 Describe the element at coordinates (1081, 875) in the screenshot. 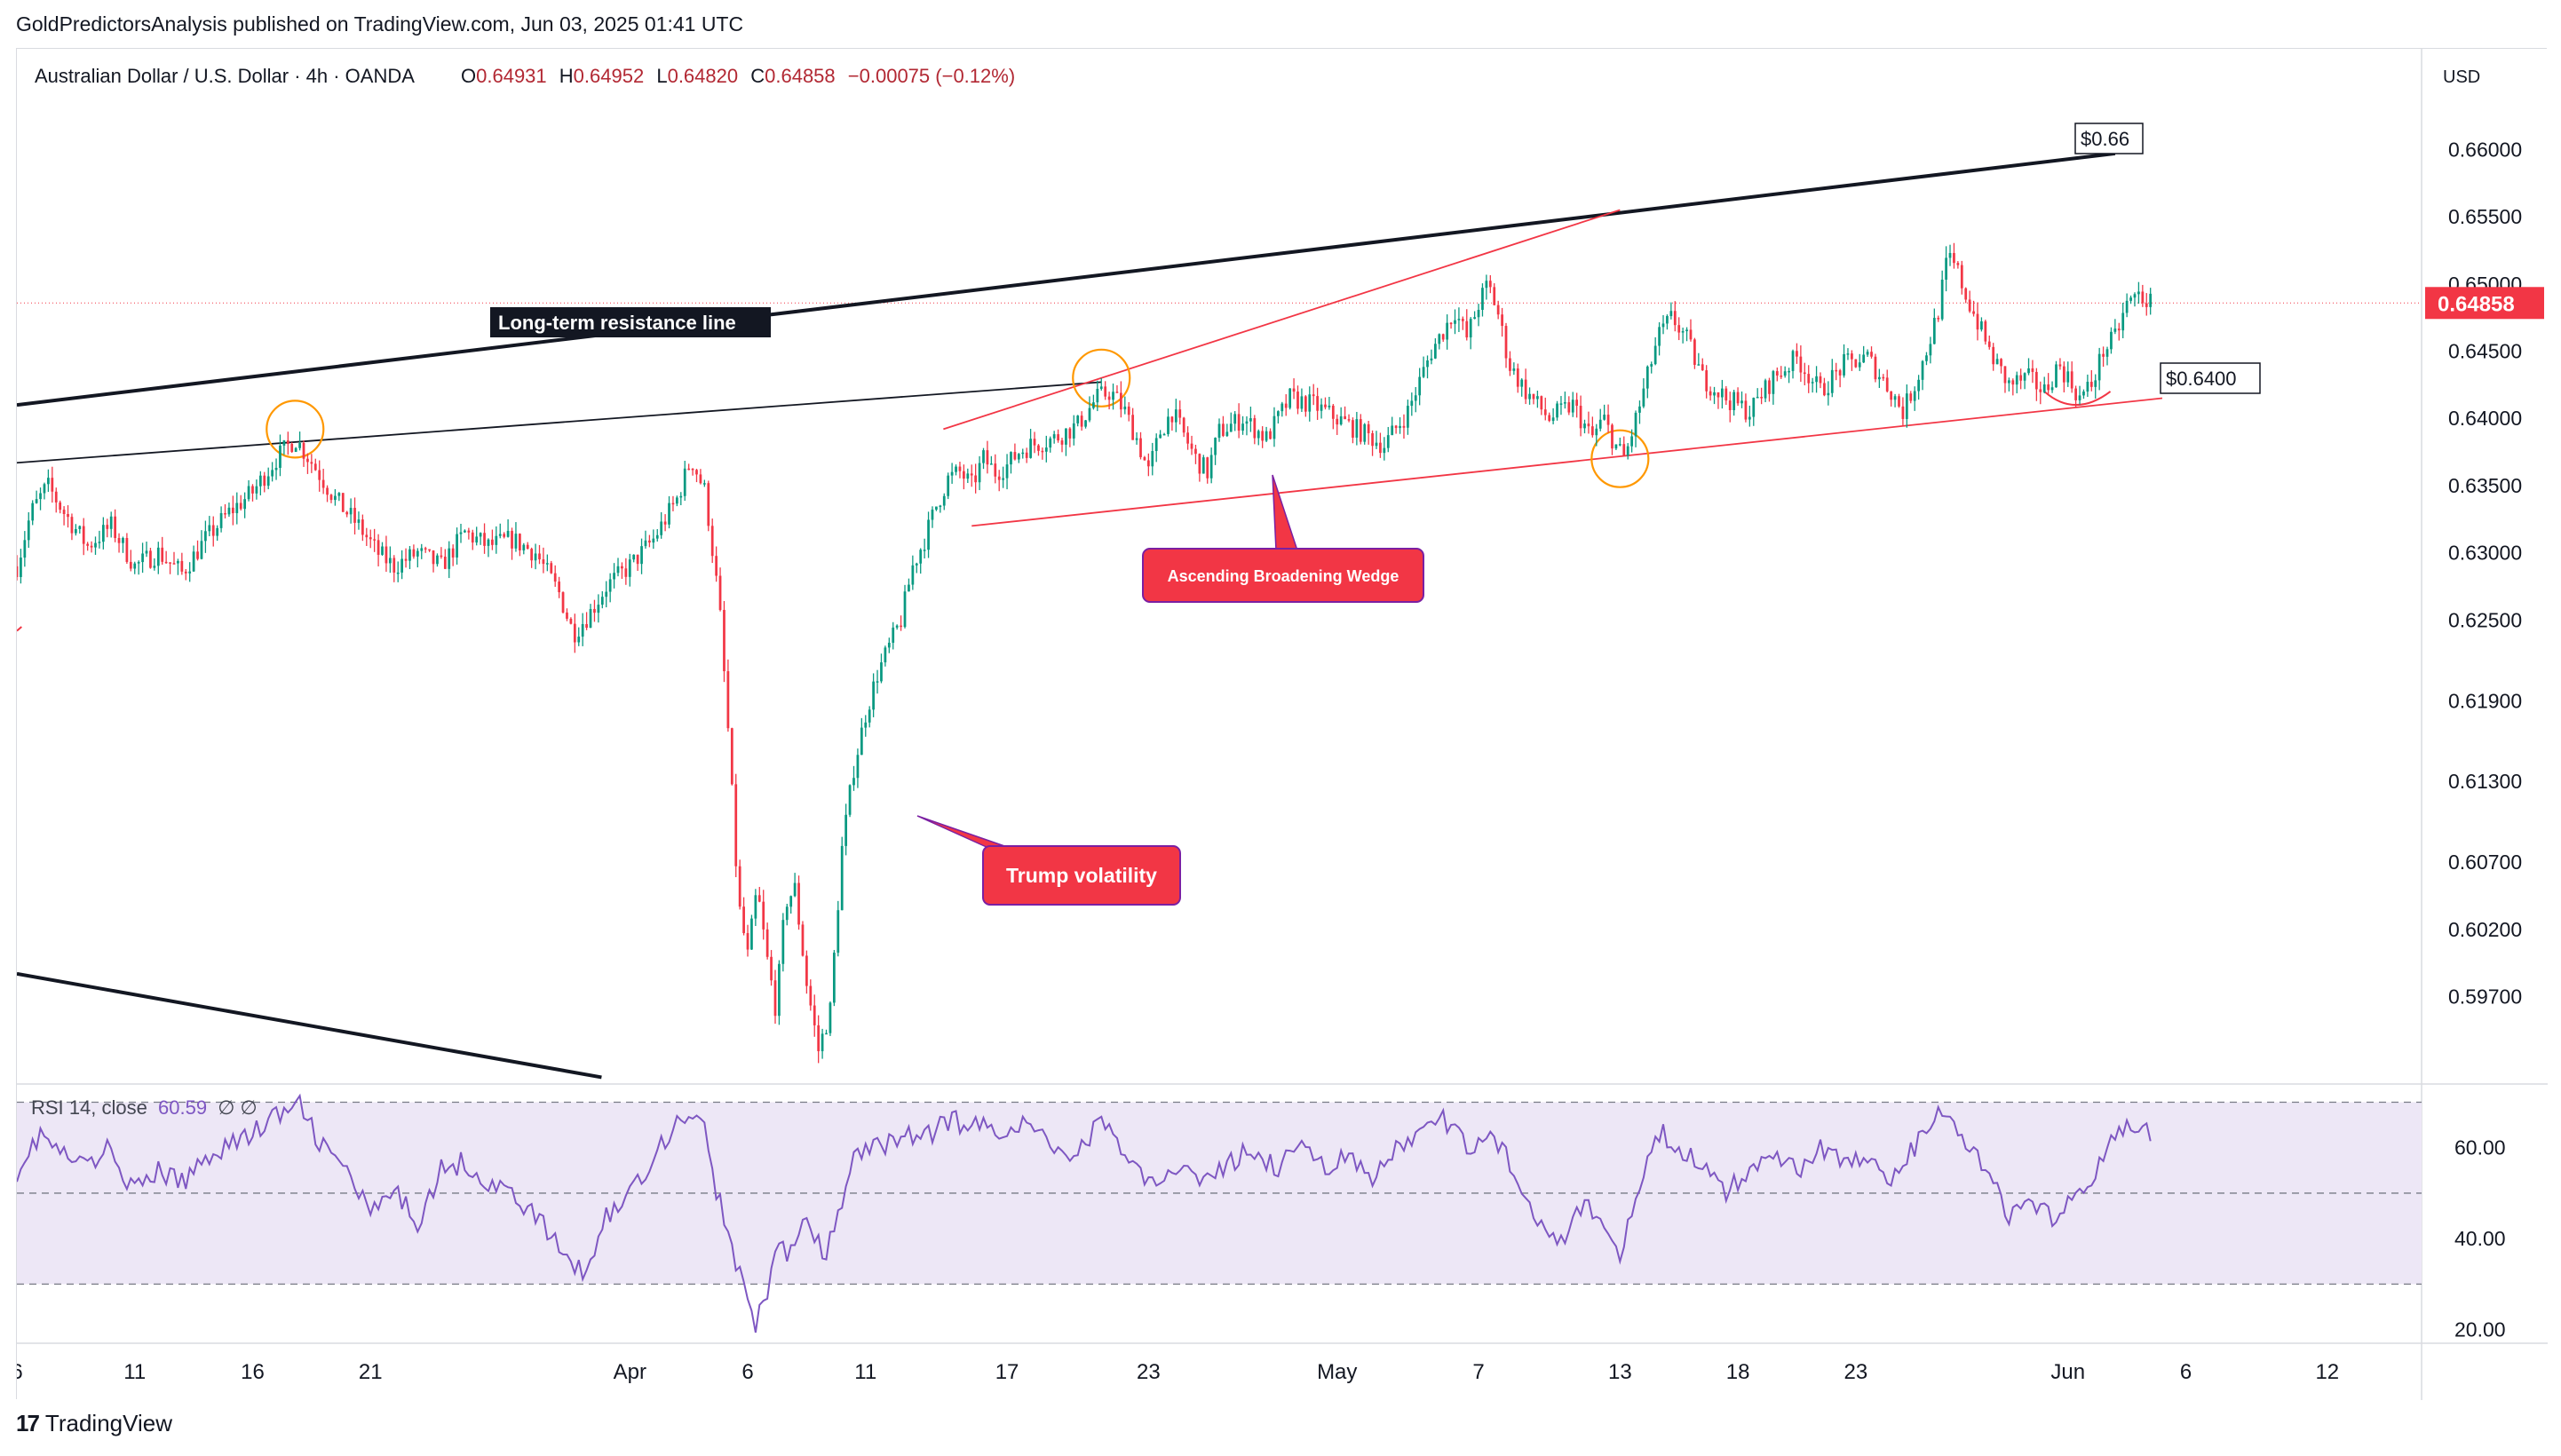

I see `volatility-callout-text: Trump volatility` at that location.